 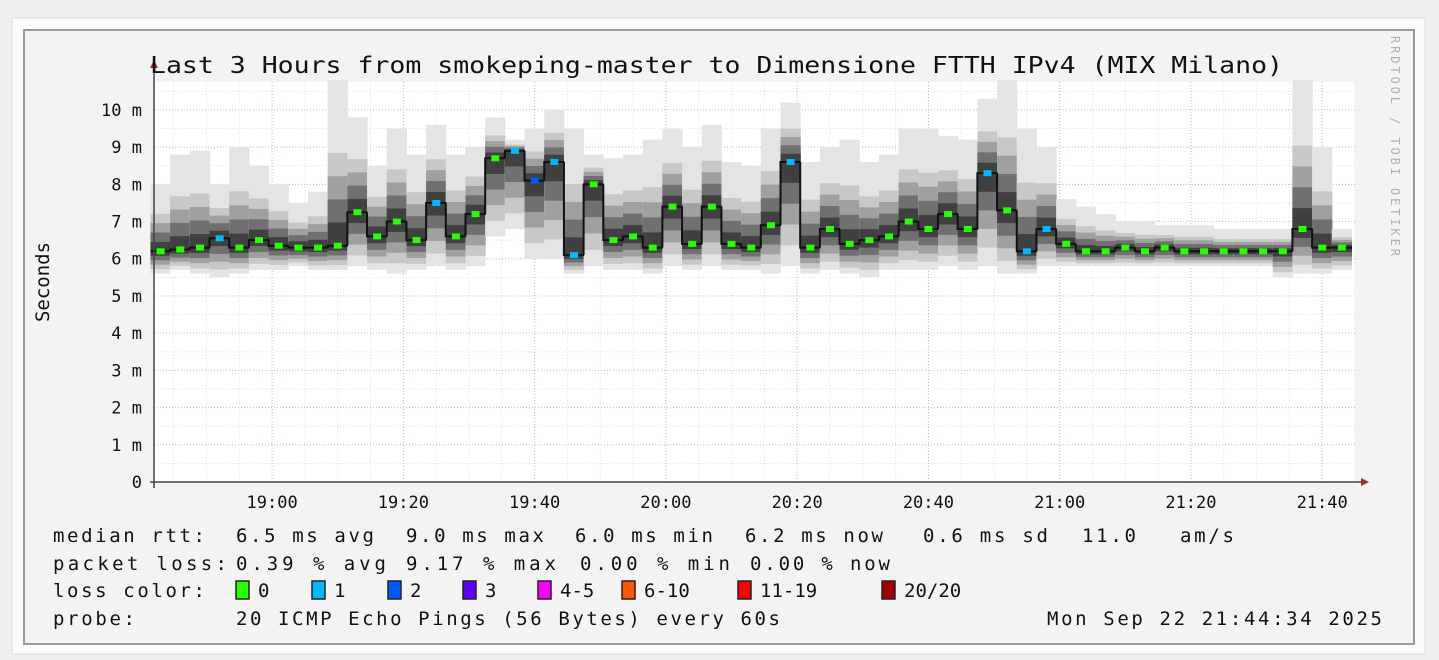 What do you see at coordinates (667, 591) in the screenshot?
I see `loss-color-label: 6-10` at bounding box center [667, 591].